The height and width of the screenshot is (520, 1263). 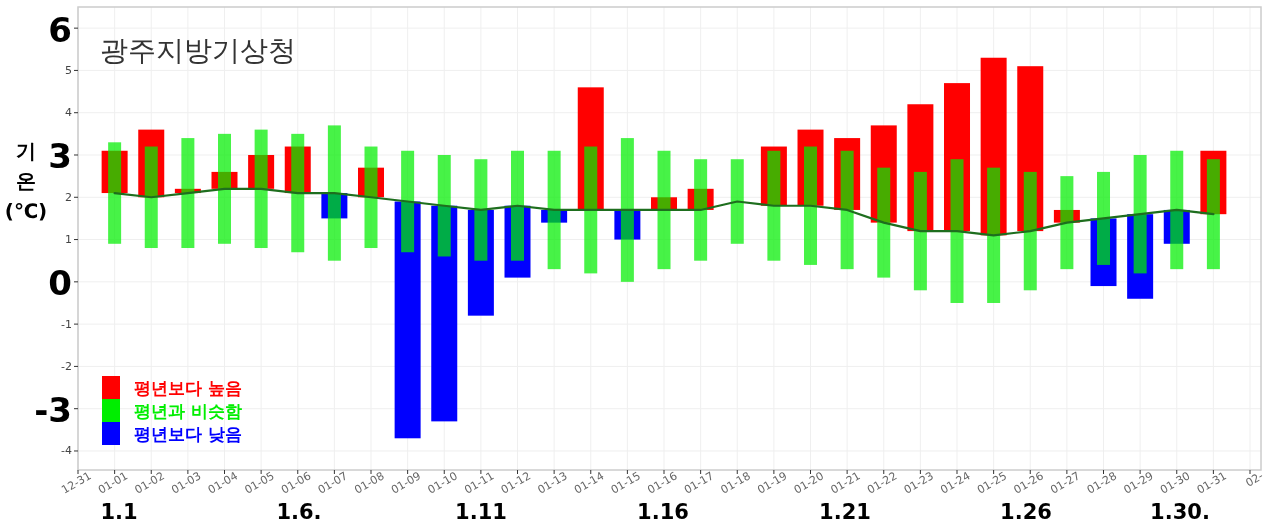 I want to click on text: 3, so click(x=60, y=156).